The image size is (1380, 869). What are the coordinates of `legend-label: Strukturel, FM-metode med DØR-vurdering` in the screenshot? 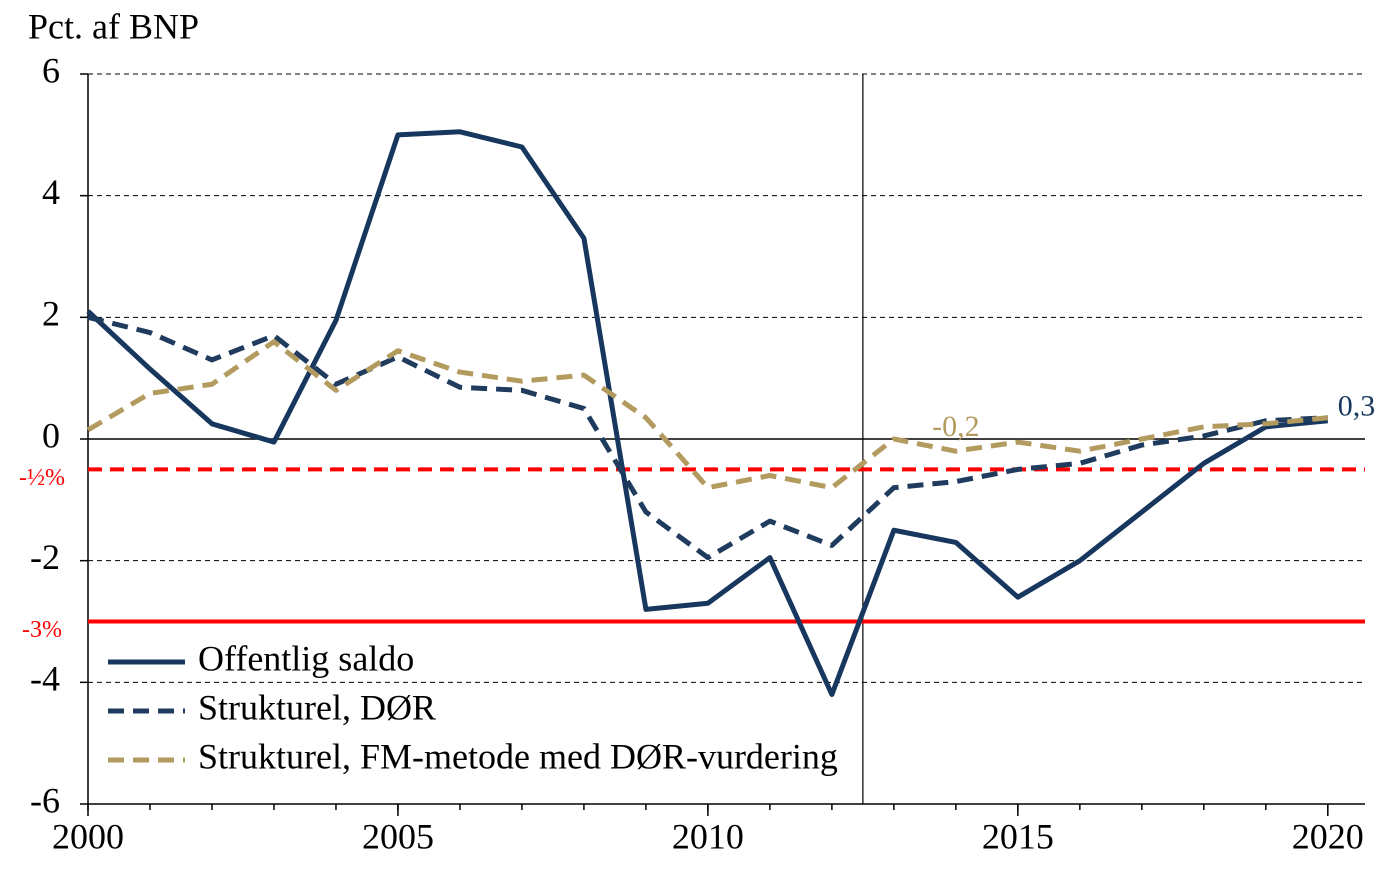 It's located at (518, 756).